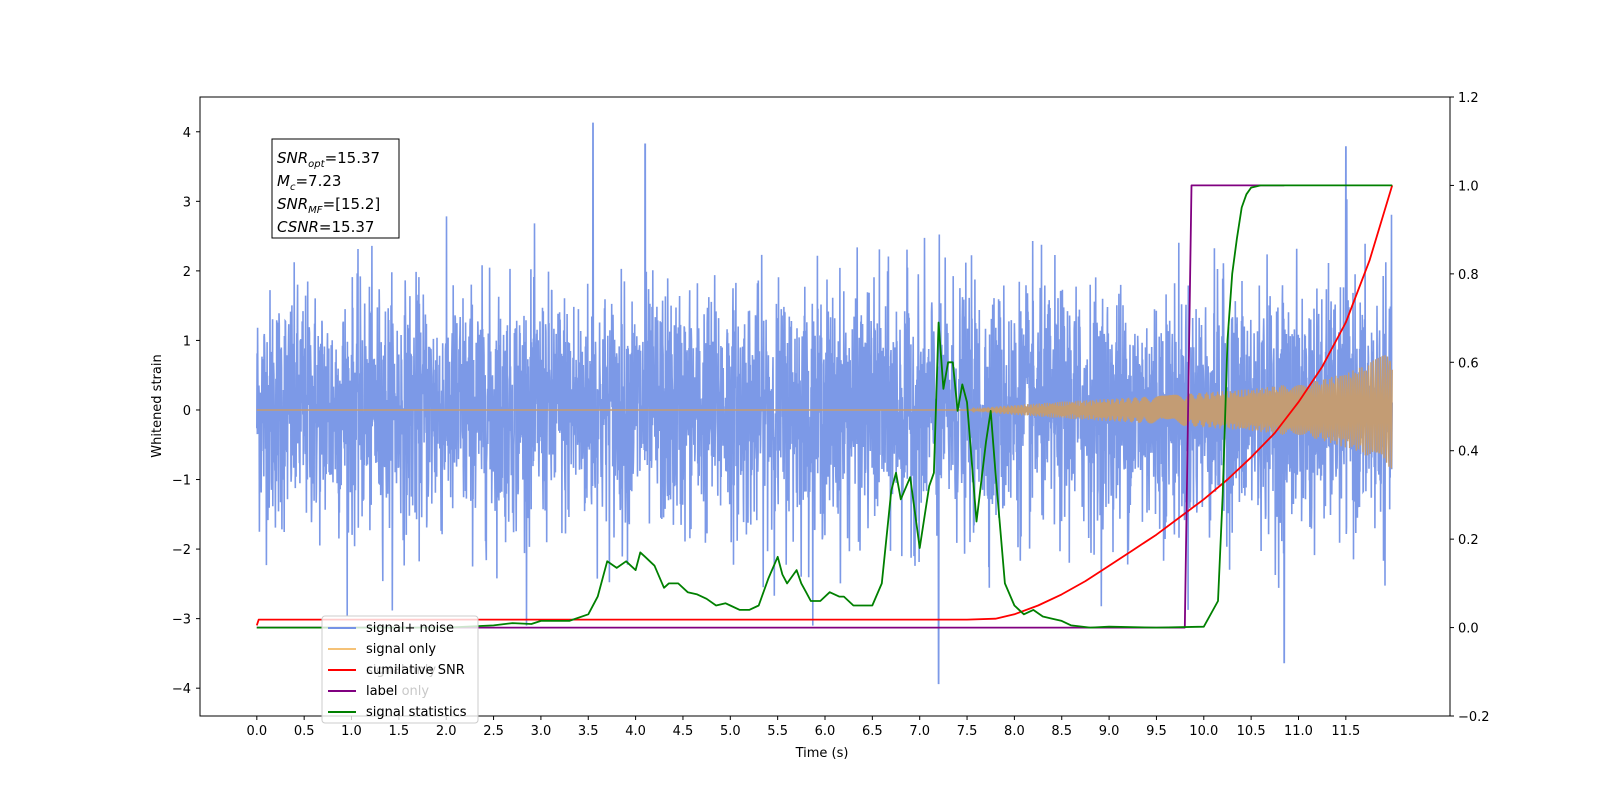 The image size is (1600, 800). What do you see at coordinates (1474, 717) in the screenshot?
I see `y-right-tick-label: −0.2` at bounding box center [1474, 717].